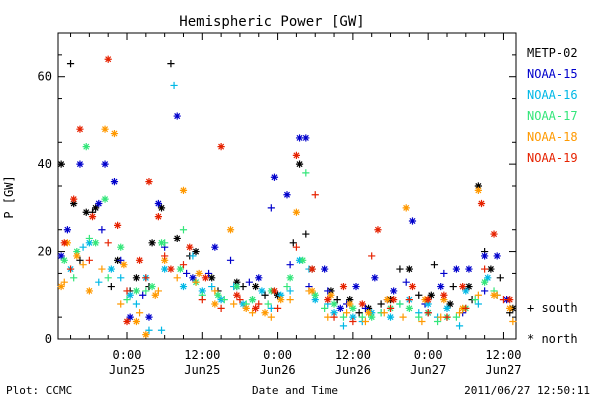  Describe the element at coordinates (428, 355) in the screenshot. I see `x-tick-time-label: 0:00` at that location.